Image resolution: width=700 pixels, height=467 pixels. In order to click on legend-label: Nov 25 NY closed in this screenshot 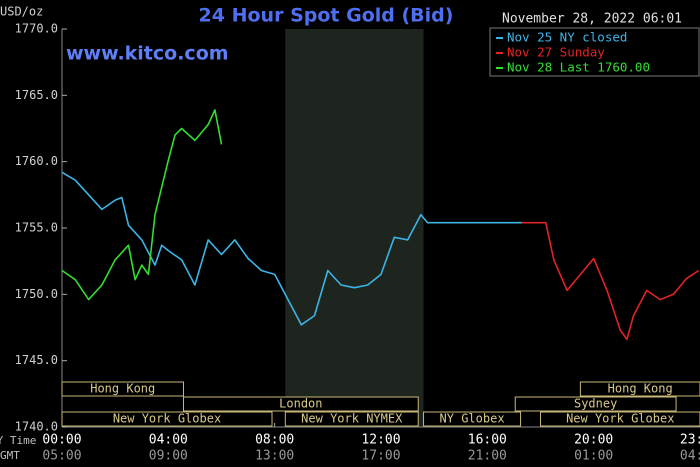, I will do `click(567, 37)`.